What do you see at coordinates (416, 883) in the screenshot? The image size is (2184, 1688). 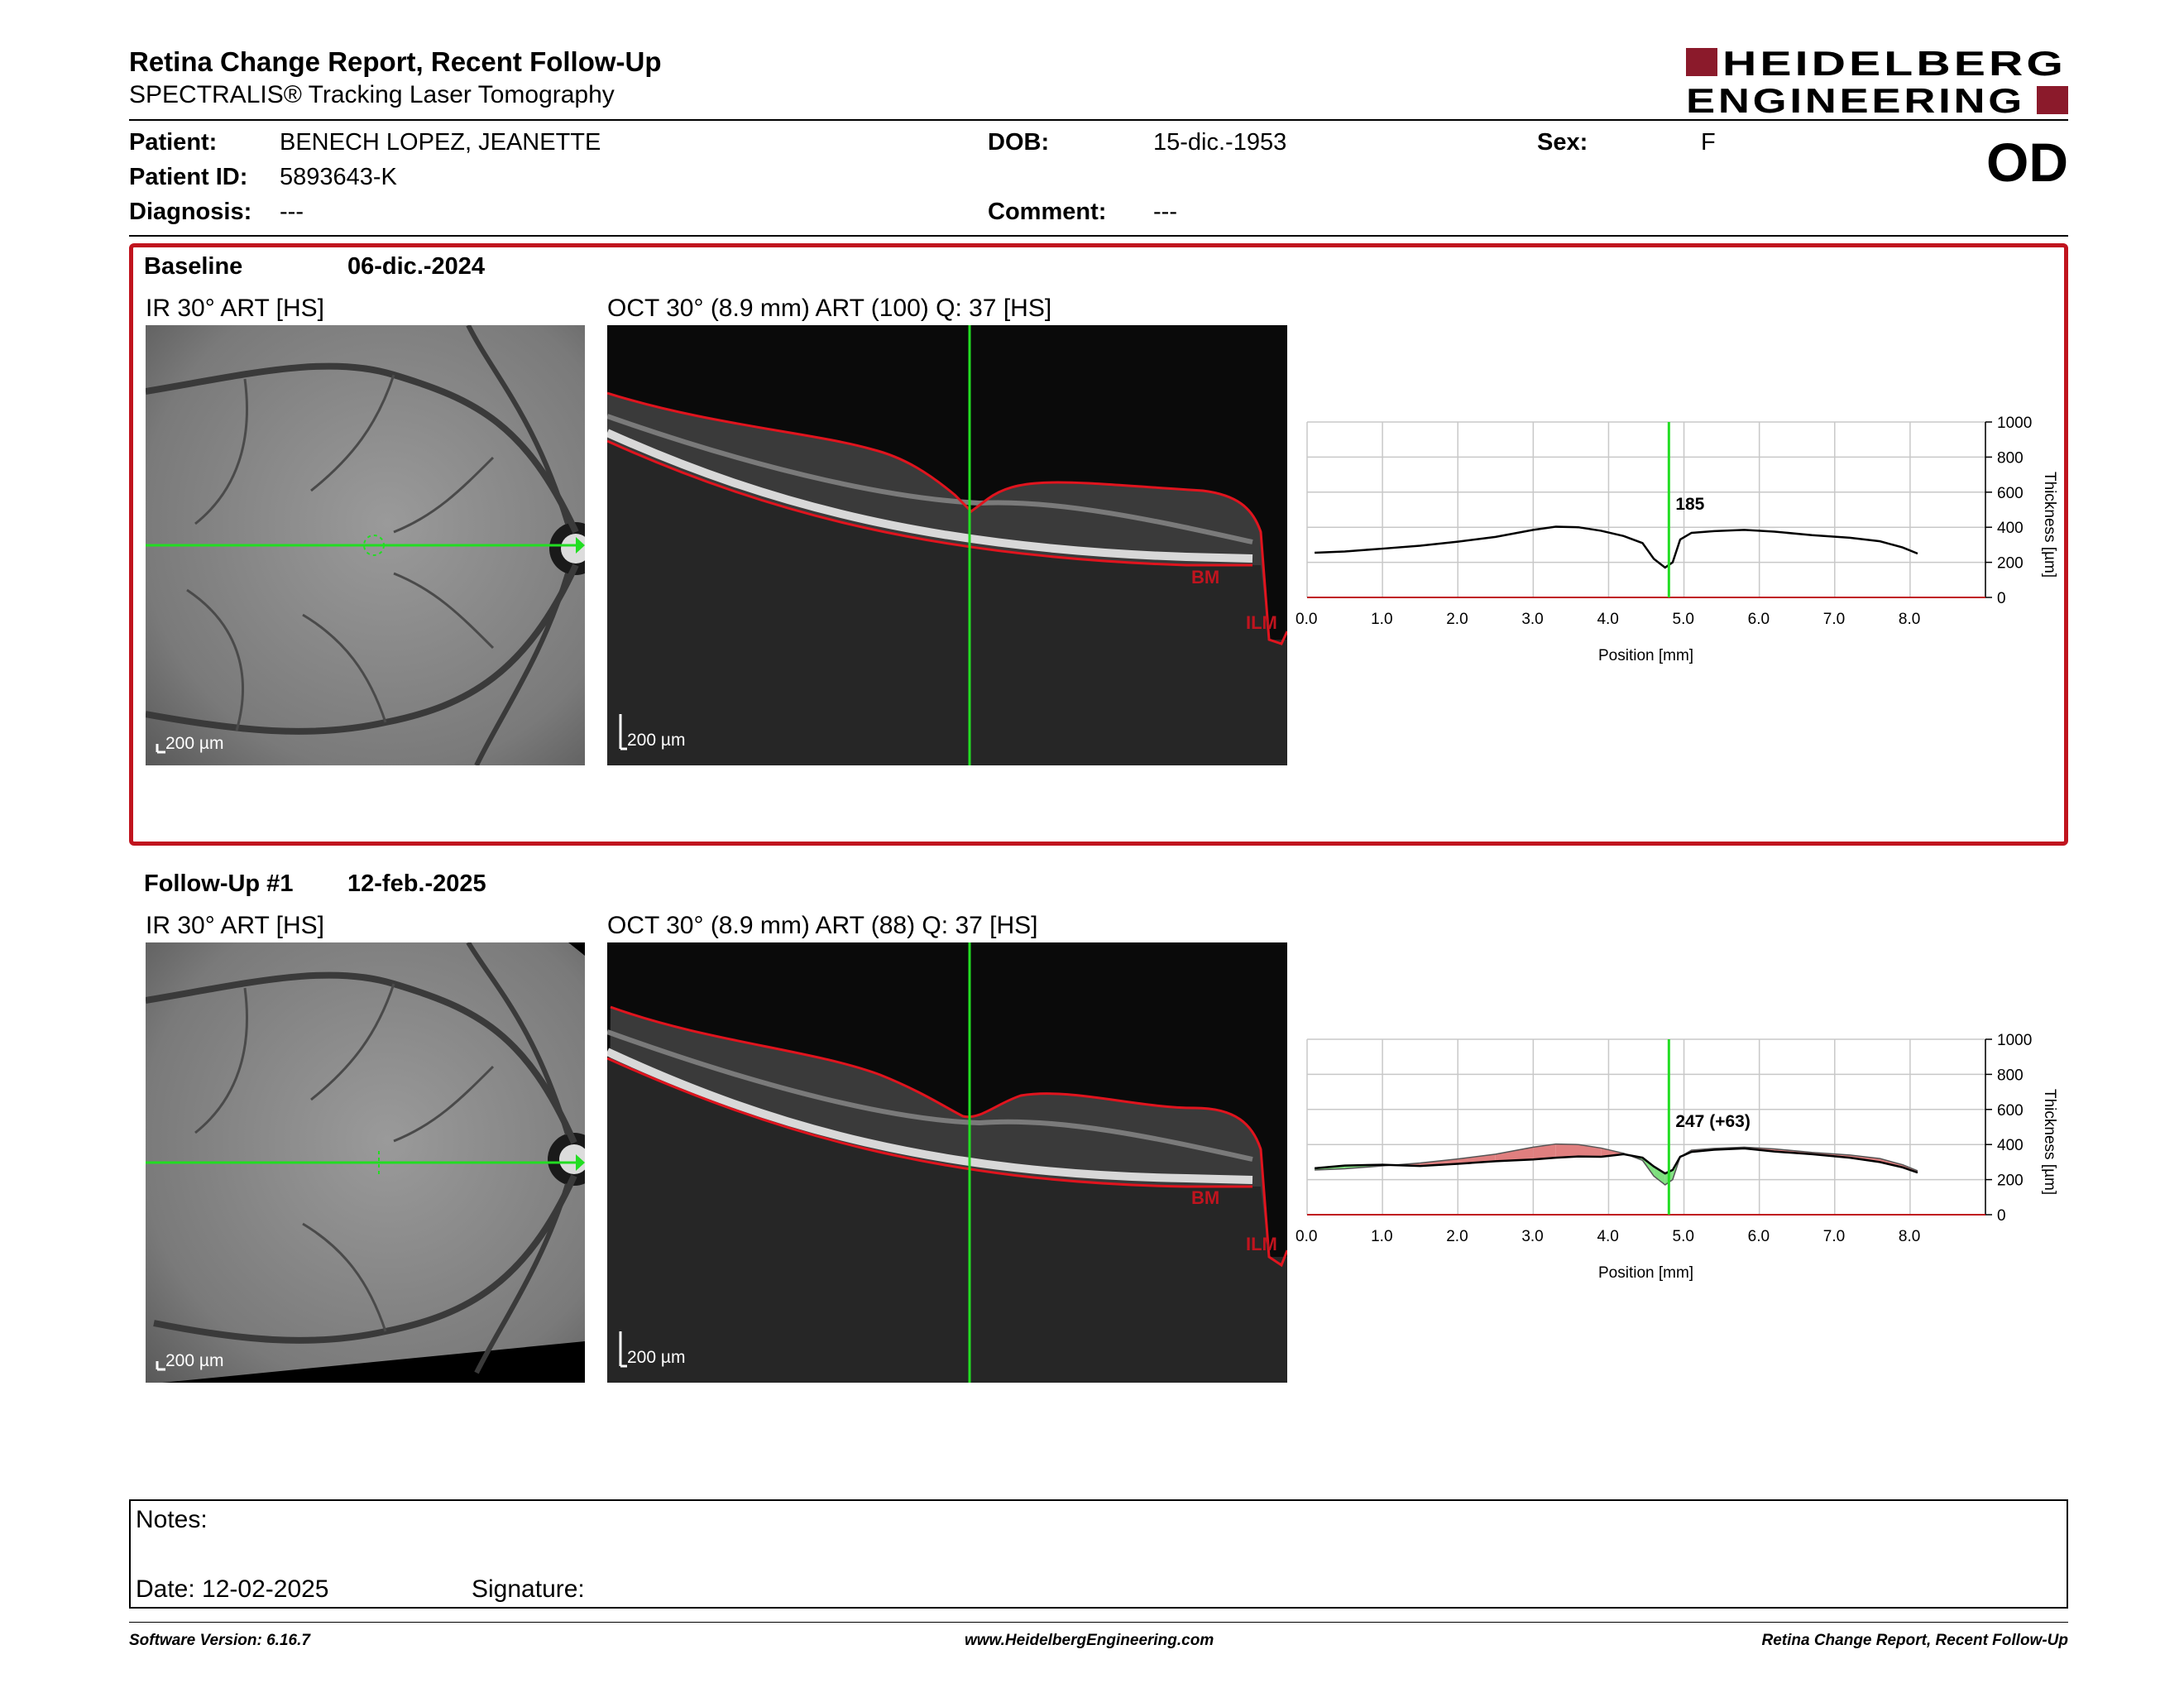 I see `followup-date: 12-feb.-2025` at bounding box center [416, 883].